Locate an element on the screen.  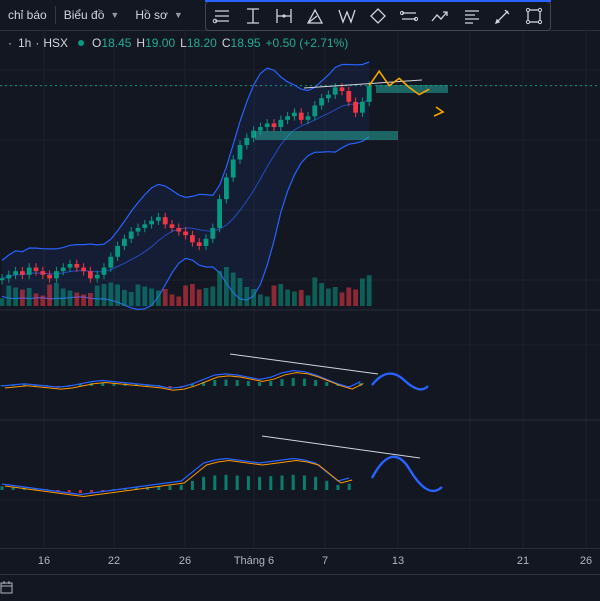
indicators-menu: chỉ báo is located at coordinates (27, 15).